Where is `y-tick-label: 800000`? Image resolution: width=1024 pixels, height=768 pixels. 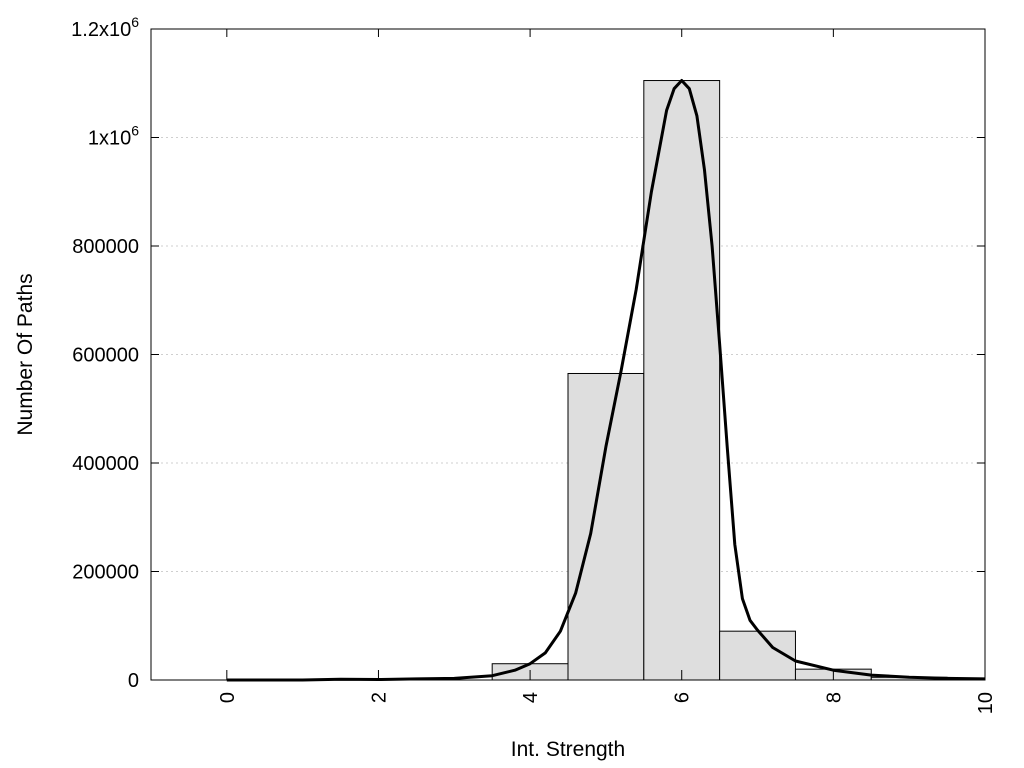 y-tick-label: 800000 is located at coordinates (105, 247).